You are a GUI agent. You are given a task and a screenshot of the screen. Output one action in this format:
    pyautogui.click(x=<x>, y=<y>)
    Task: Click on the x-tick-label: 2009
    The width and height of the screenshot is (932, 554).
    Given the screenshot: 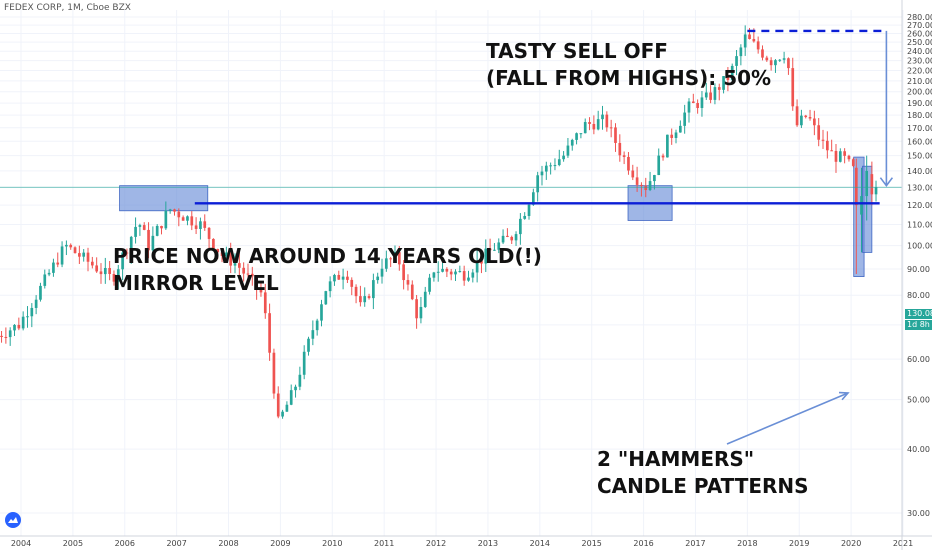 What is the action you would take?
    pyautogui.click(x=280, y=543)
    